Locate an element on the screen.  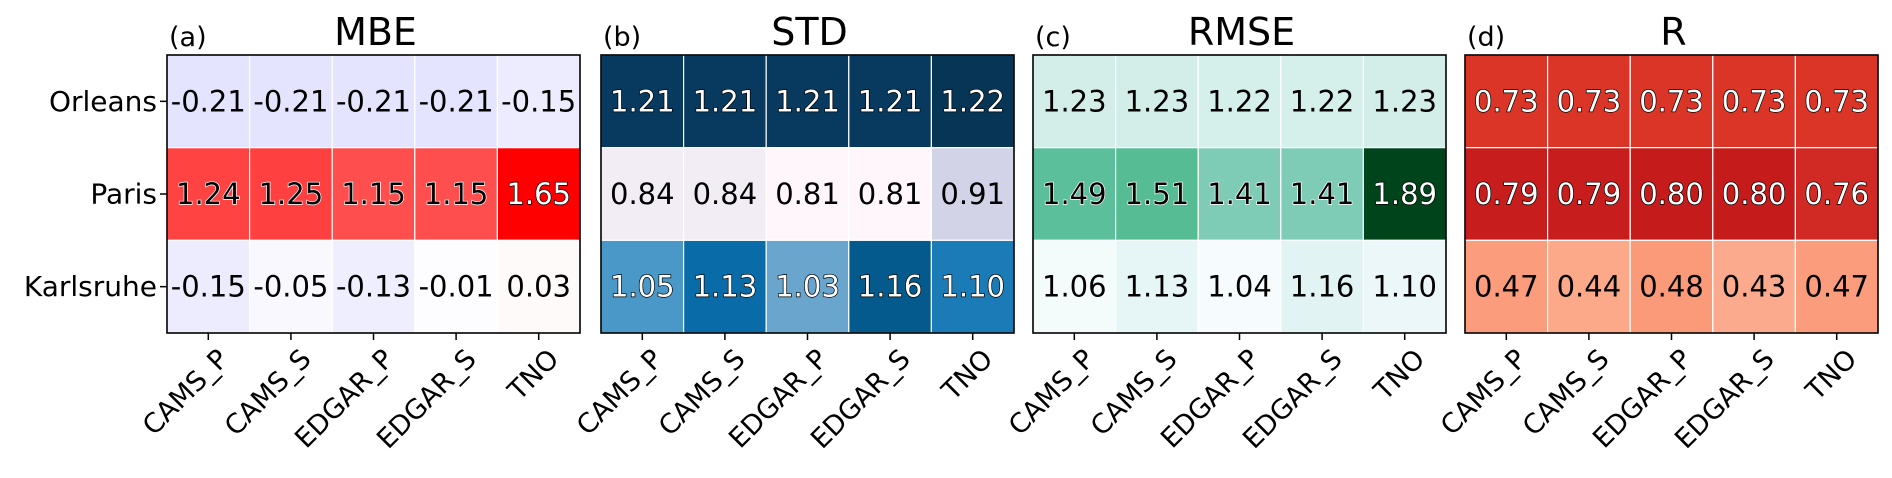
cell-value-label: 1.03 is located at coordinates (807, 287).